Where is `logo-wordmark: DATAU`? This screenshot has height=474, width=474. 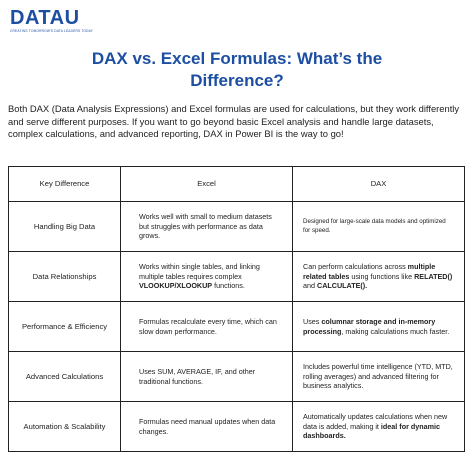 logo-wordmark: DATAU is located at coordinates (45, 18).